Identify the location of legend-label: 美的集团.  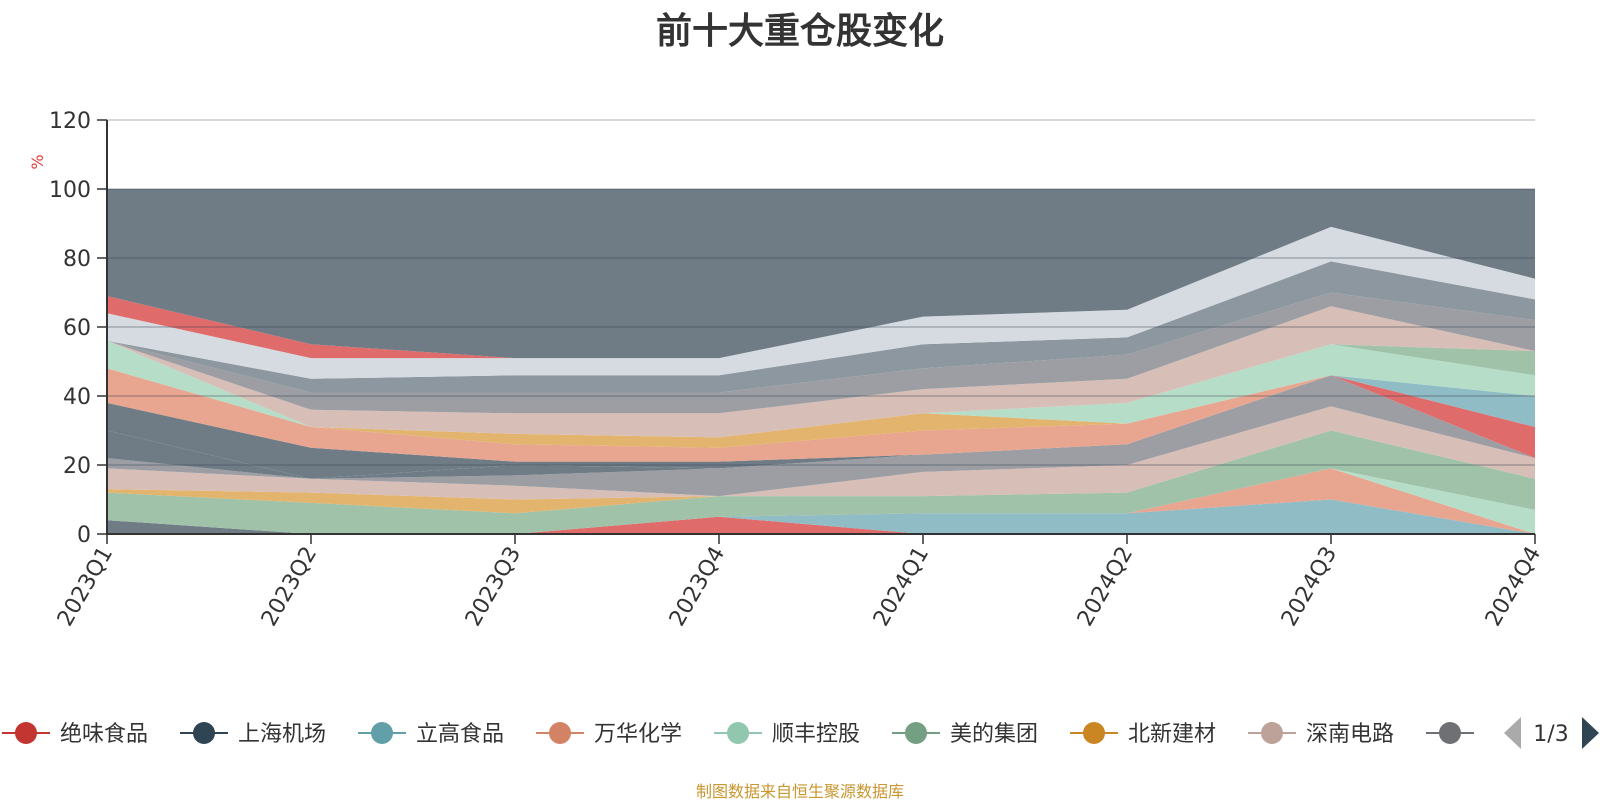
(994, 734).